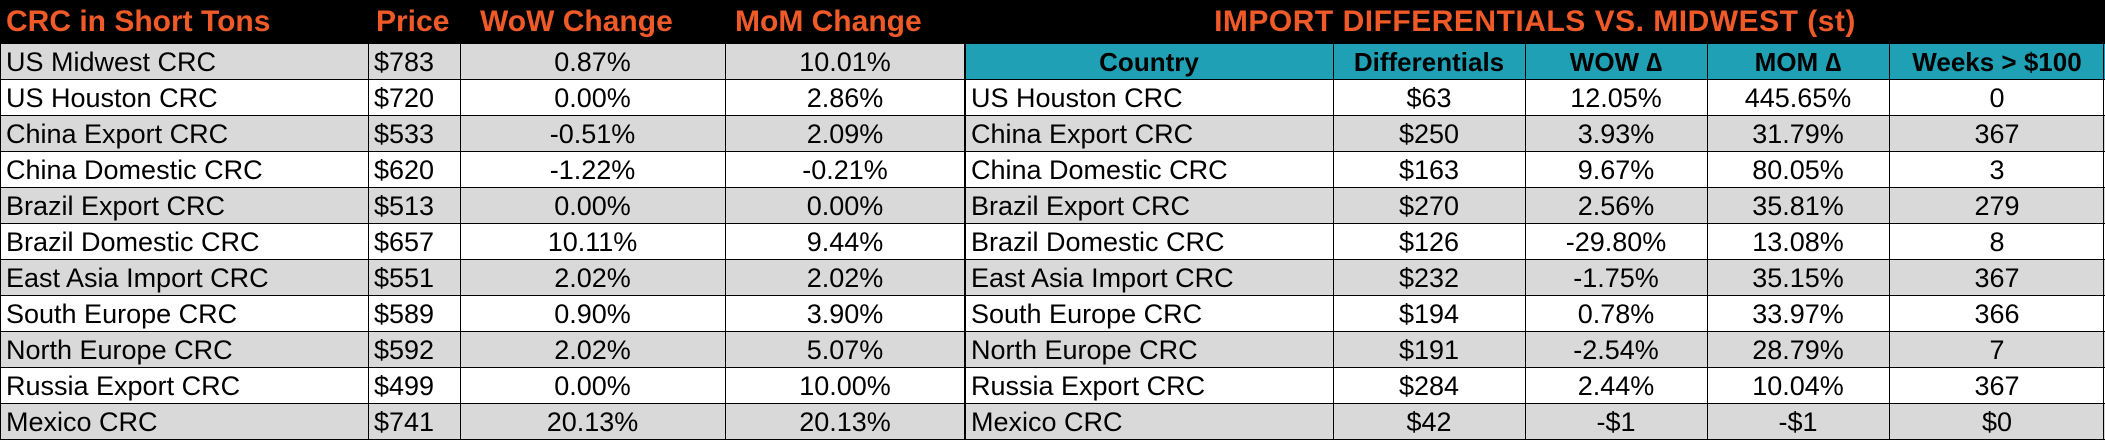 The height and width of the screenshot is (440, 2105). Describe the element at coordinates (482, 350) in the screenshot. I see `table-row: North Europe CRC $592 2.02% 5.07%` at that location.